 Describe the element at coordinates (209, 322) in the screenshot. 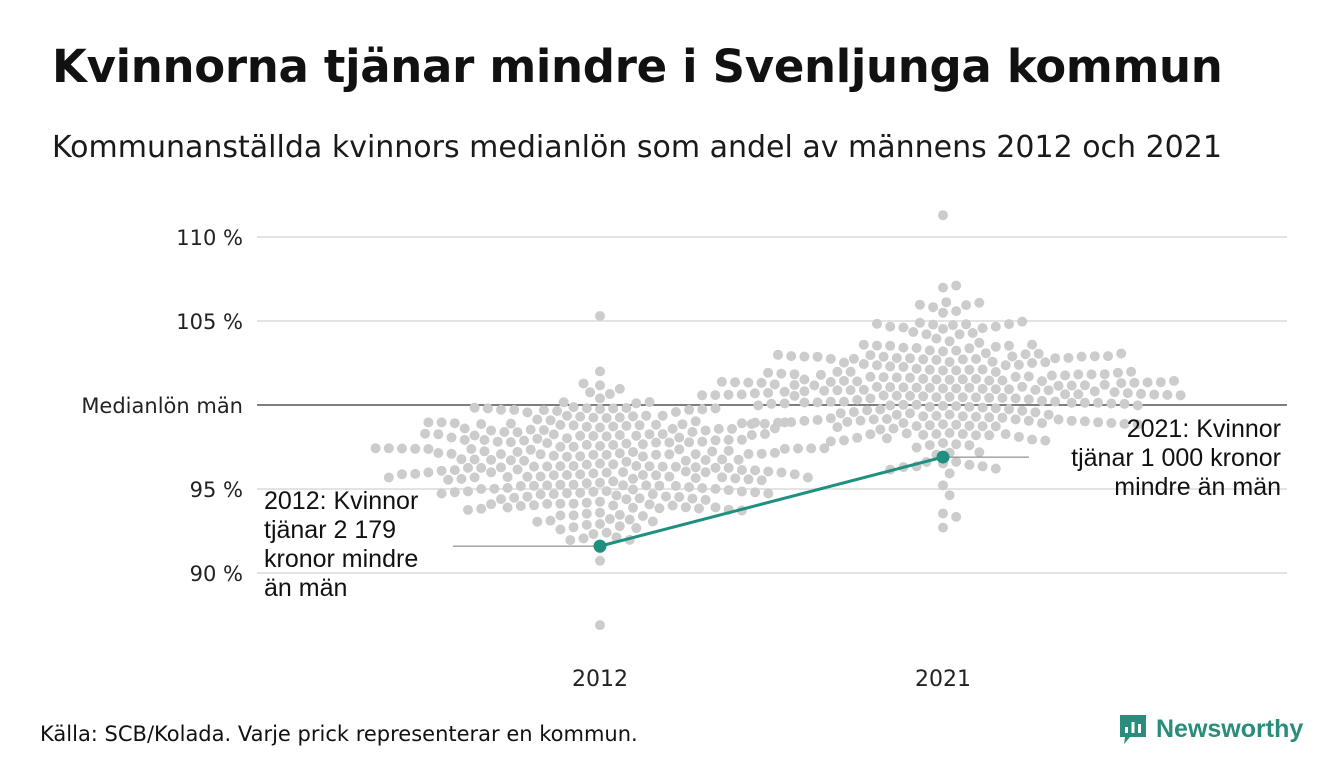

I see `y-tick-label: 105 %` at that location.